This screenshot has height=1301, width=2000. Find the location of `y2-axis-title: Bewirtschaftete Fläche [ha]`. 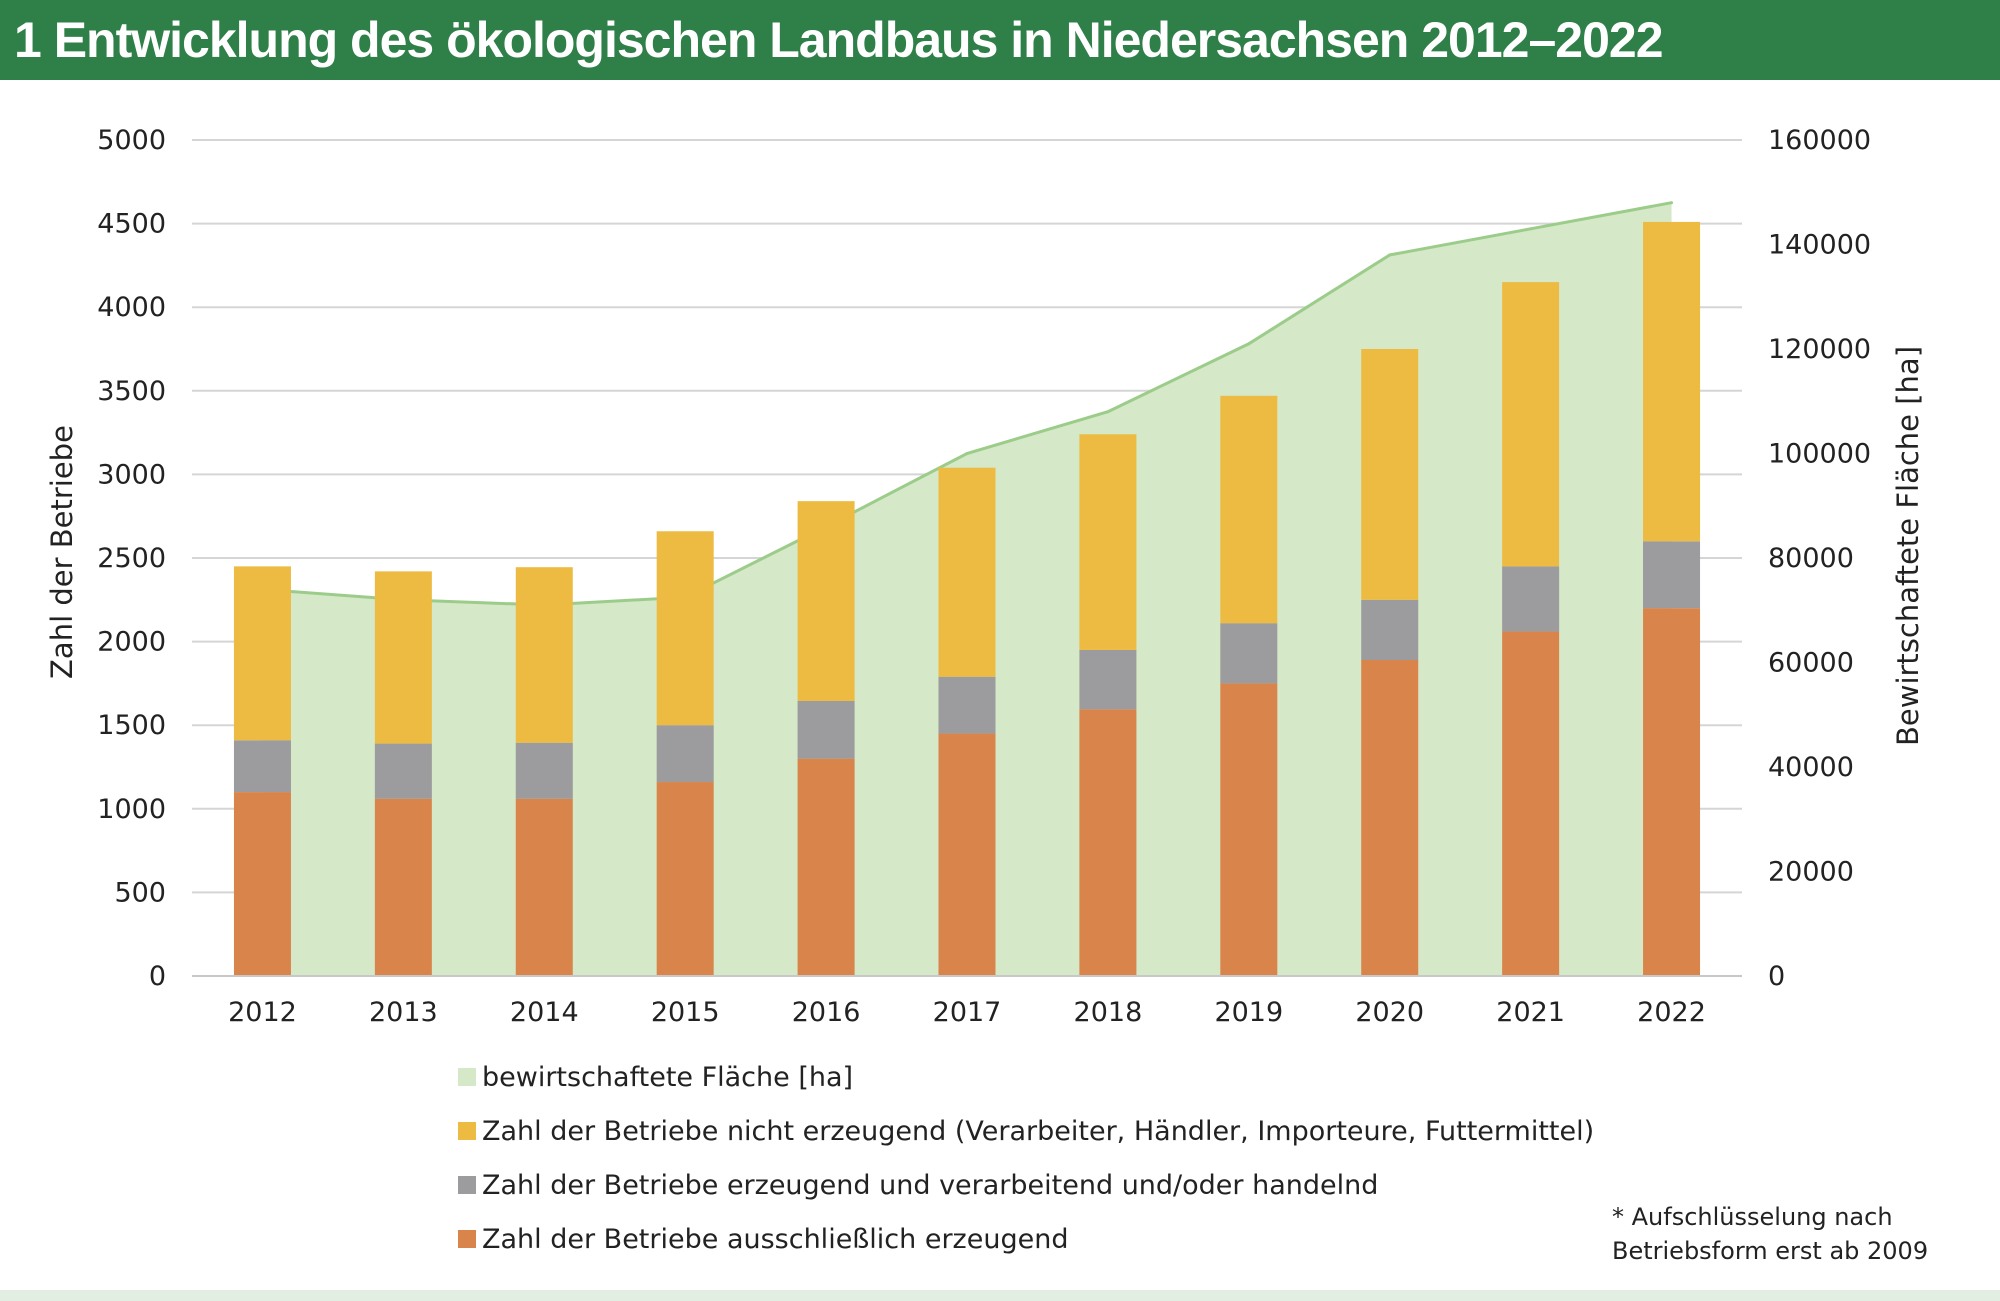

y2-axis-title: Bewirtschaftete Fläche [ha] is located at coordinates (1908, 546).